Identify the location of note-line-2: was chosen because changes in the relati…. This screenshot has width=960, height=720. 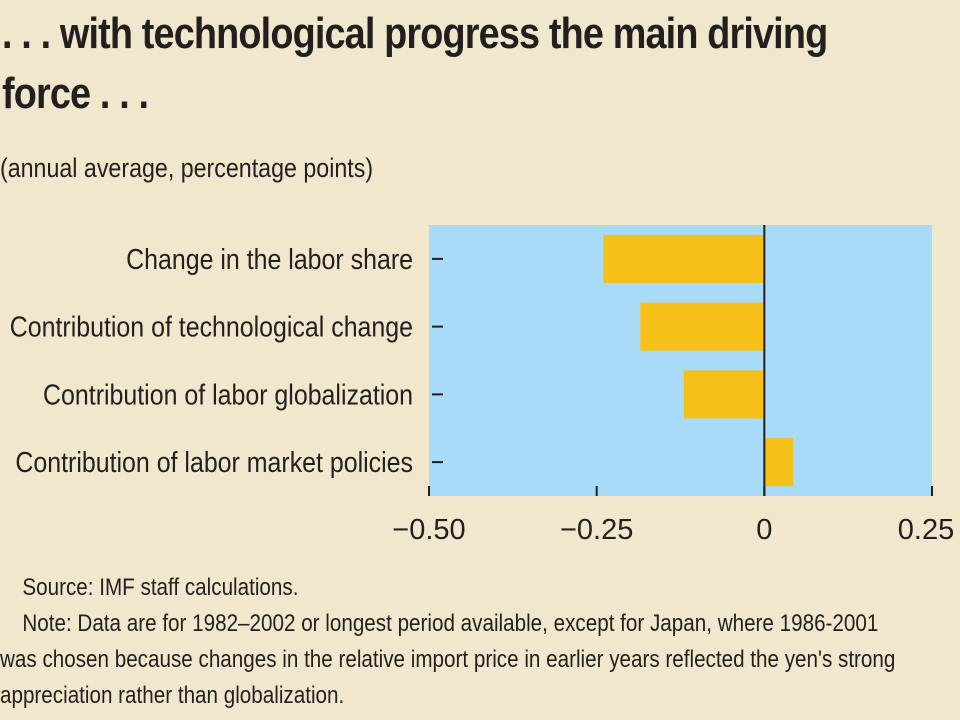
(448, 659).